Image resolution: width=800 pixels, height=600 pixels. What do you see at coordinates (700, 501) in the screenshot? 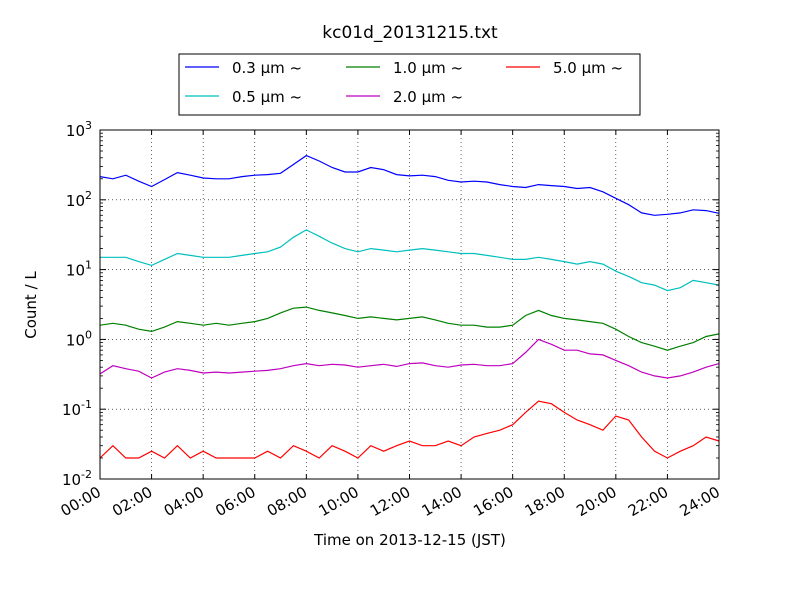
I see `x-tick-label: 24:00` at bounding box center [700, 501].